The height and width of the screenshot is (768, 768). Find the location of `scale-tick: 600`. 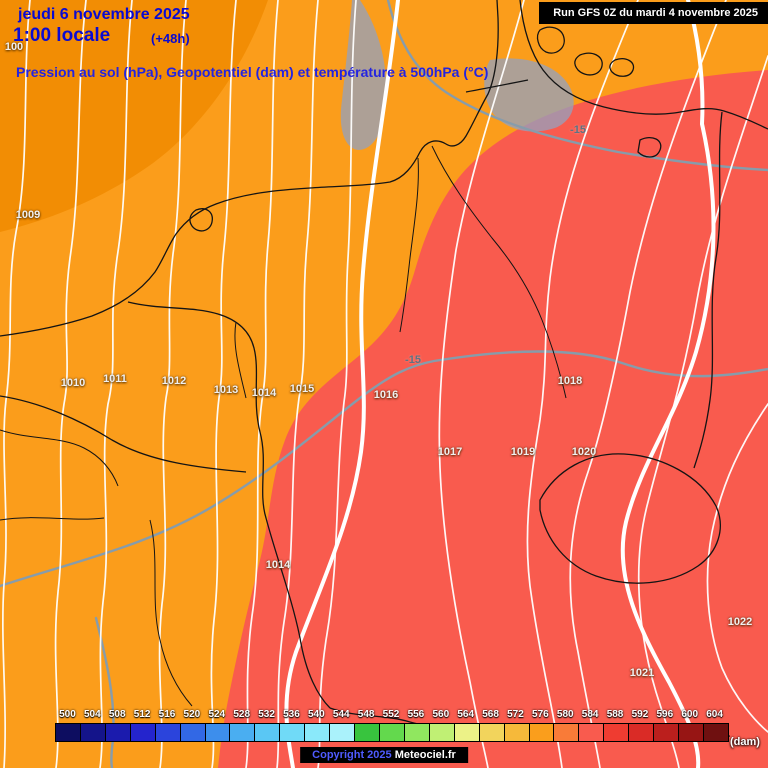

scale-tick: 600 is located at coordinates (690, 714).